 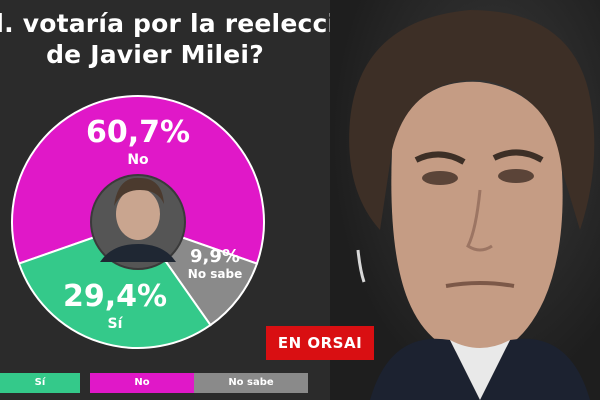 I want to click on legend-item-si: Sí, so click(x=40, y=383).